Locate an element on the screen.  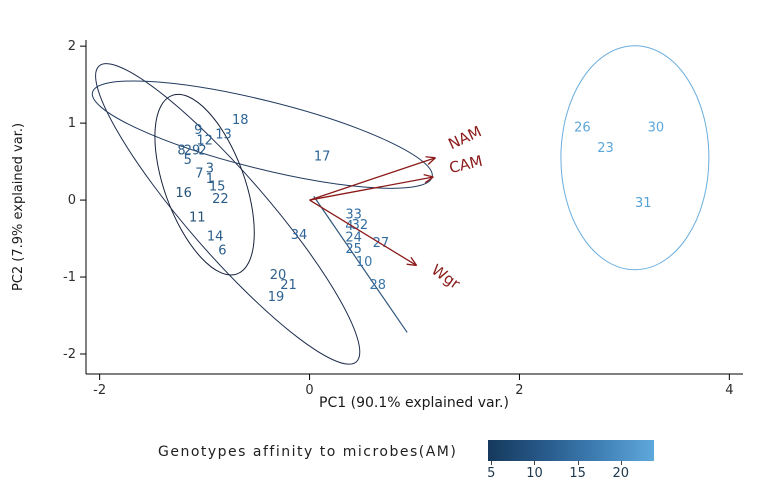
svg-text: 13 is located at coordinates (223, 134).